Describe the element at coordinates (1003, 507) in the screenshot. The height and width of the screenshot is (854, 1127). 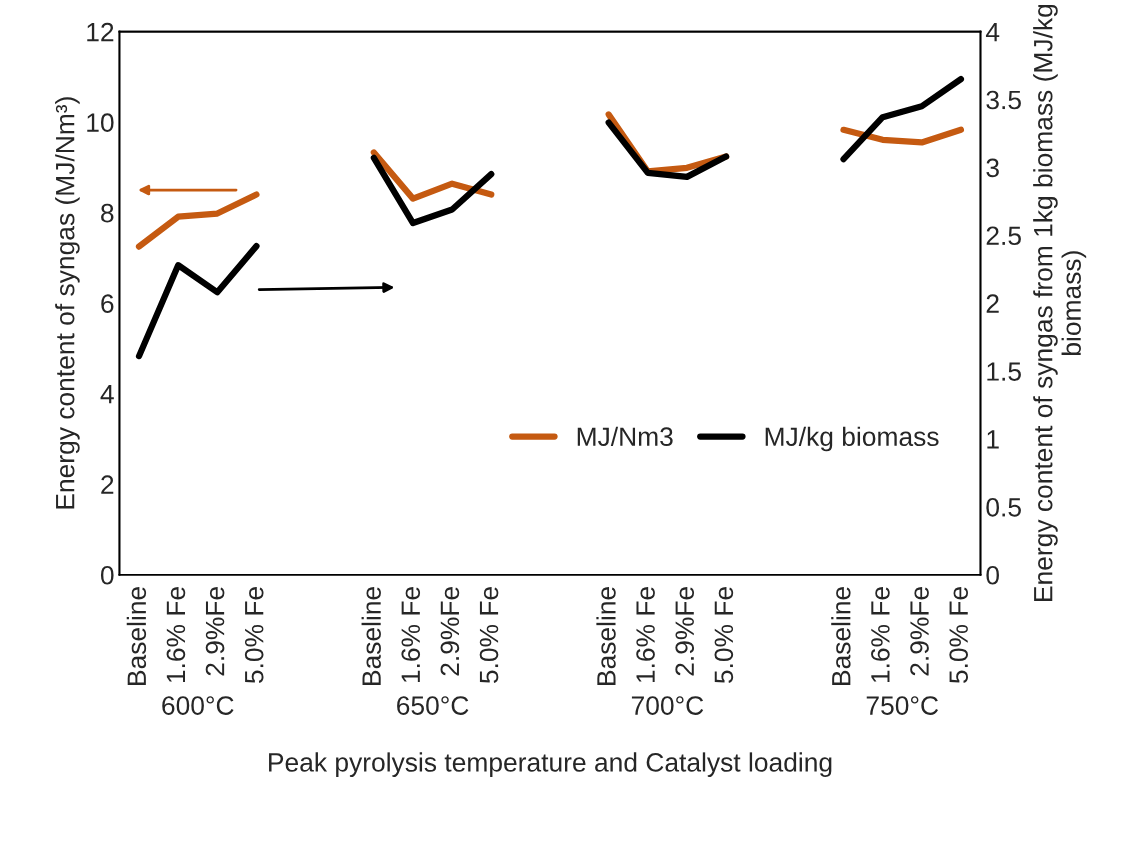
I see `y2-tick-label: 0.5` at that location.